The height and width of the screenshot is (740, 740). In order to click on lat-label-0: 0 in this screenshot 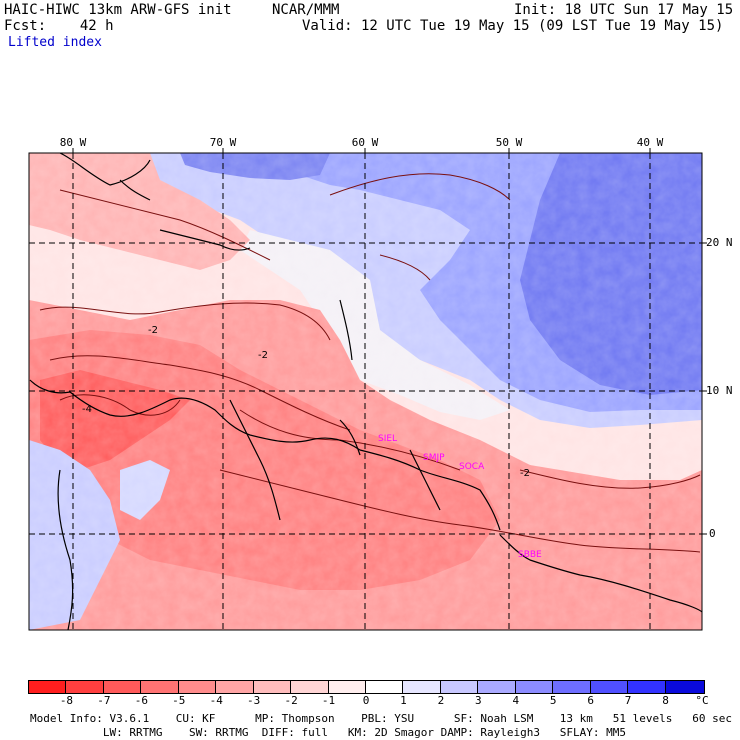, I will do `click(712, 533)`.